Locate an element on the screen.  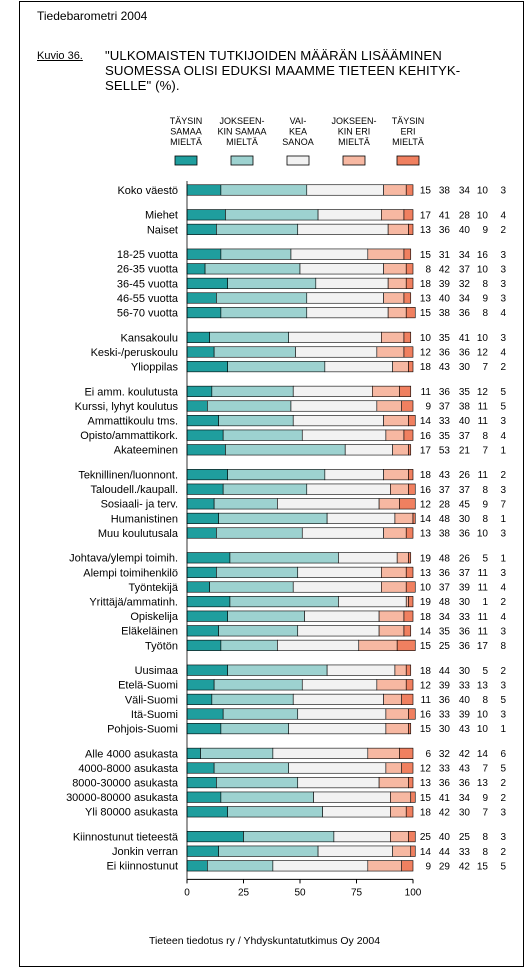
value-label: 12 is located at coordinates (426, 769).